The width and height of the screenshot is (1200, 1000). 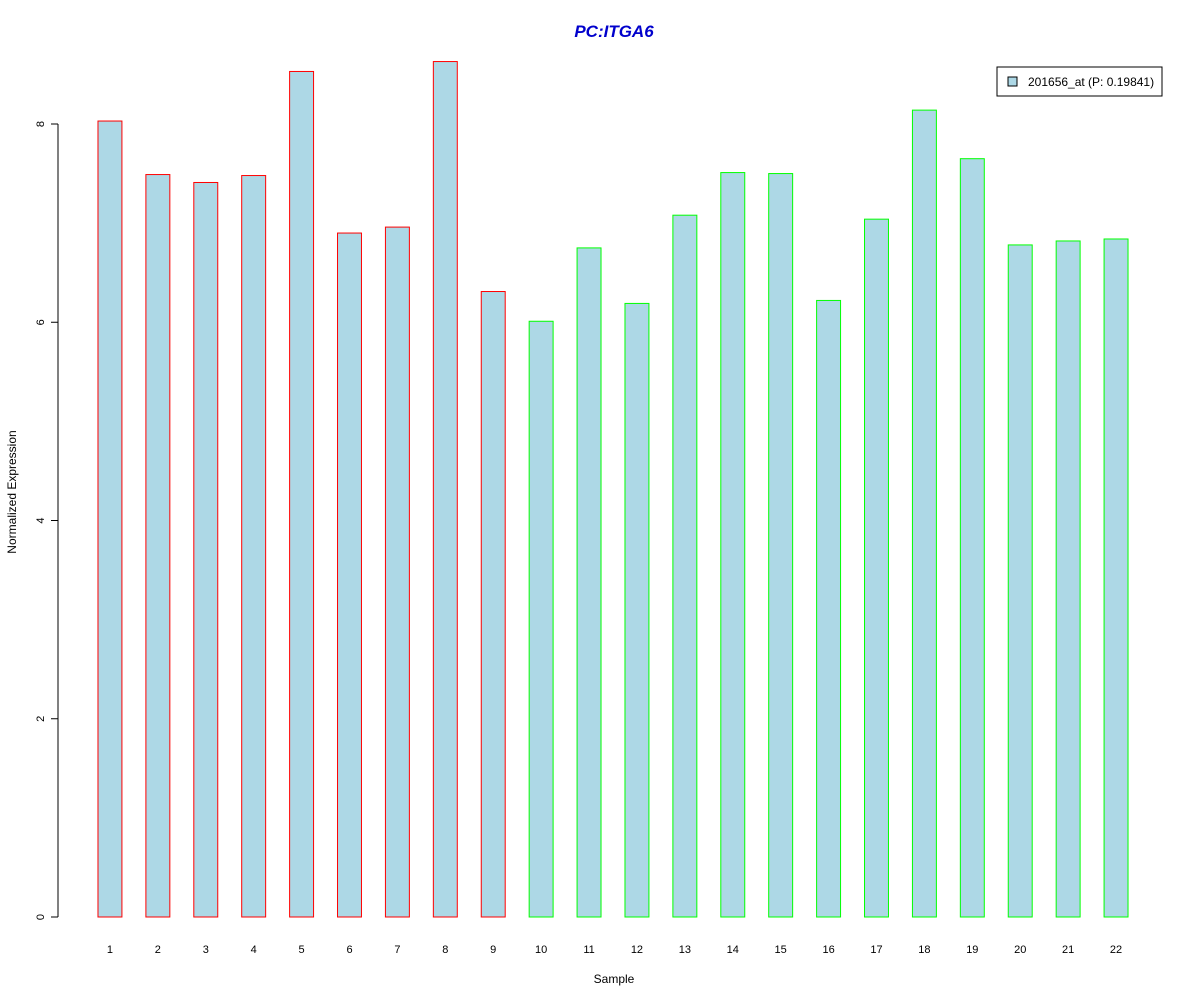 What do you see at coordinates (41, 520) in the screenshot?
I see `y-tick-label: 4` at bounding box center [41, 520].